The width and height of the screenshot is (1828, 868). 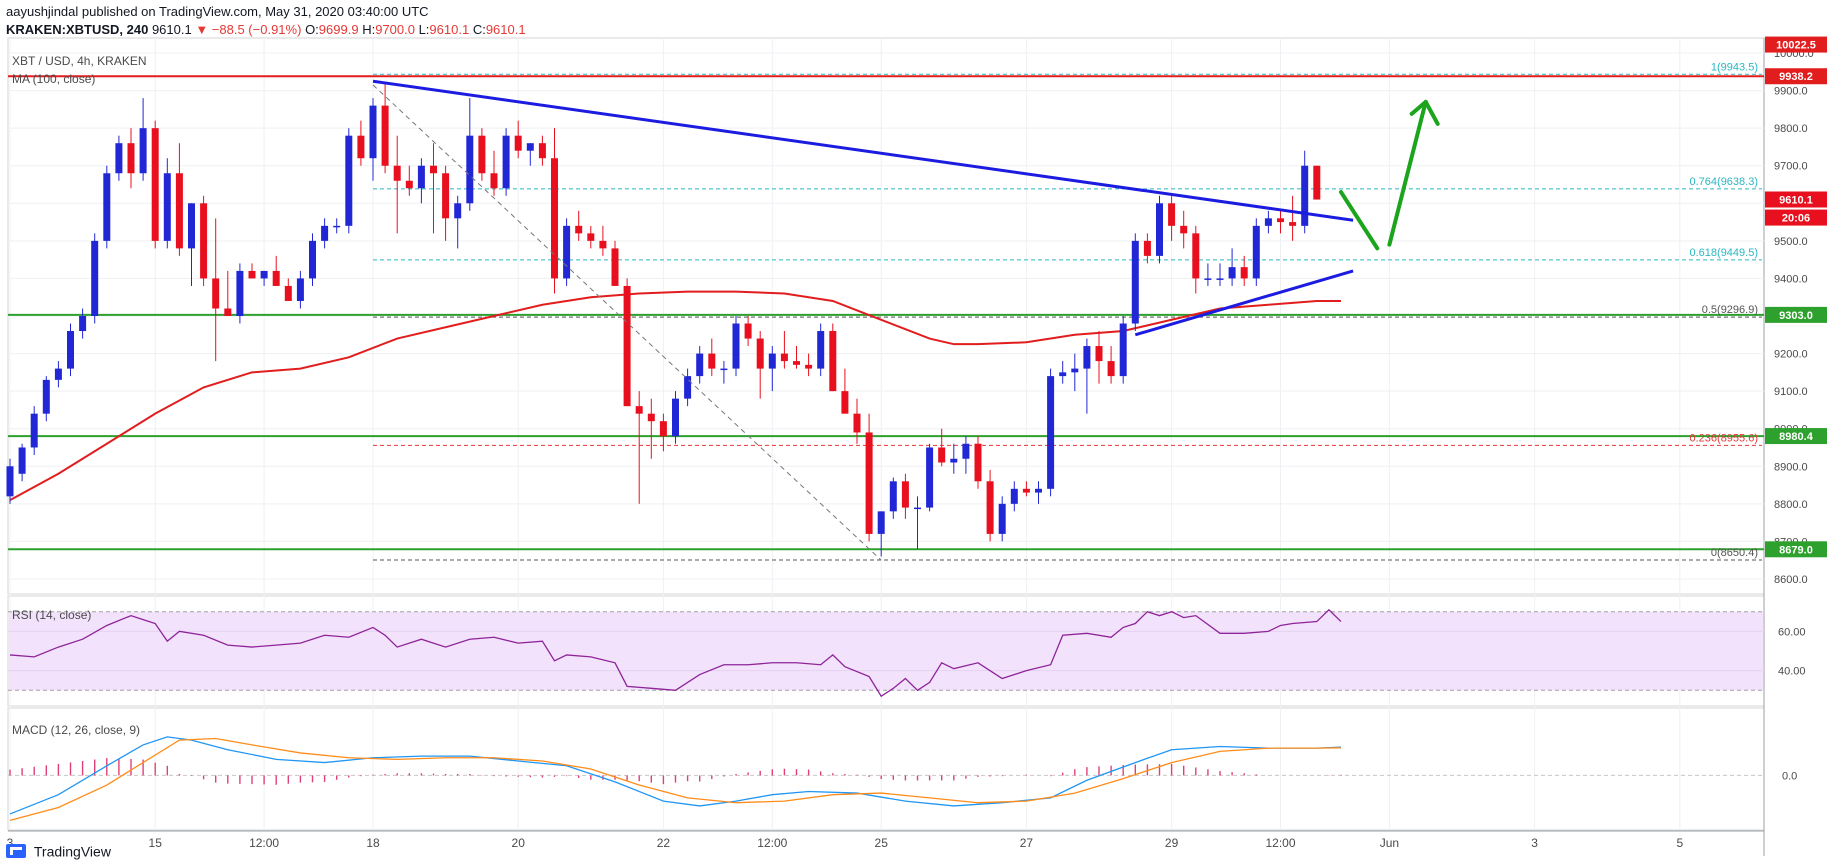 I want to click on arrowhead-icon, so click(x=1424, y=112).